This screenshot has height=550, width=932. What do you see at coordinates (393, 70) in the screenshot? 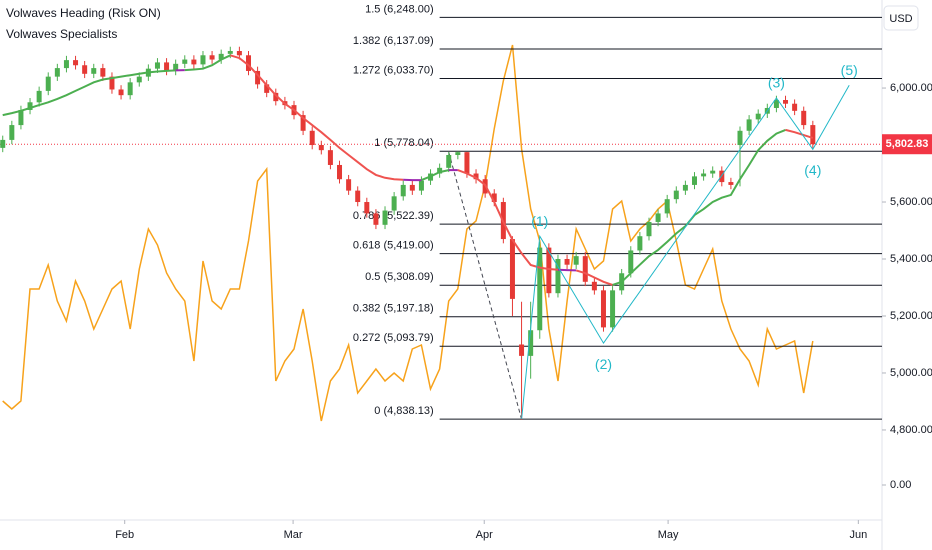
I see `fib-label: 1.272 (6,033.70)` at bounding box center [393, 70].